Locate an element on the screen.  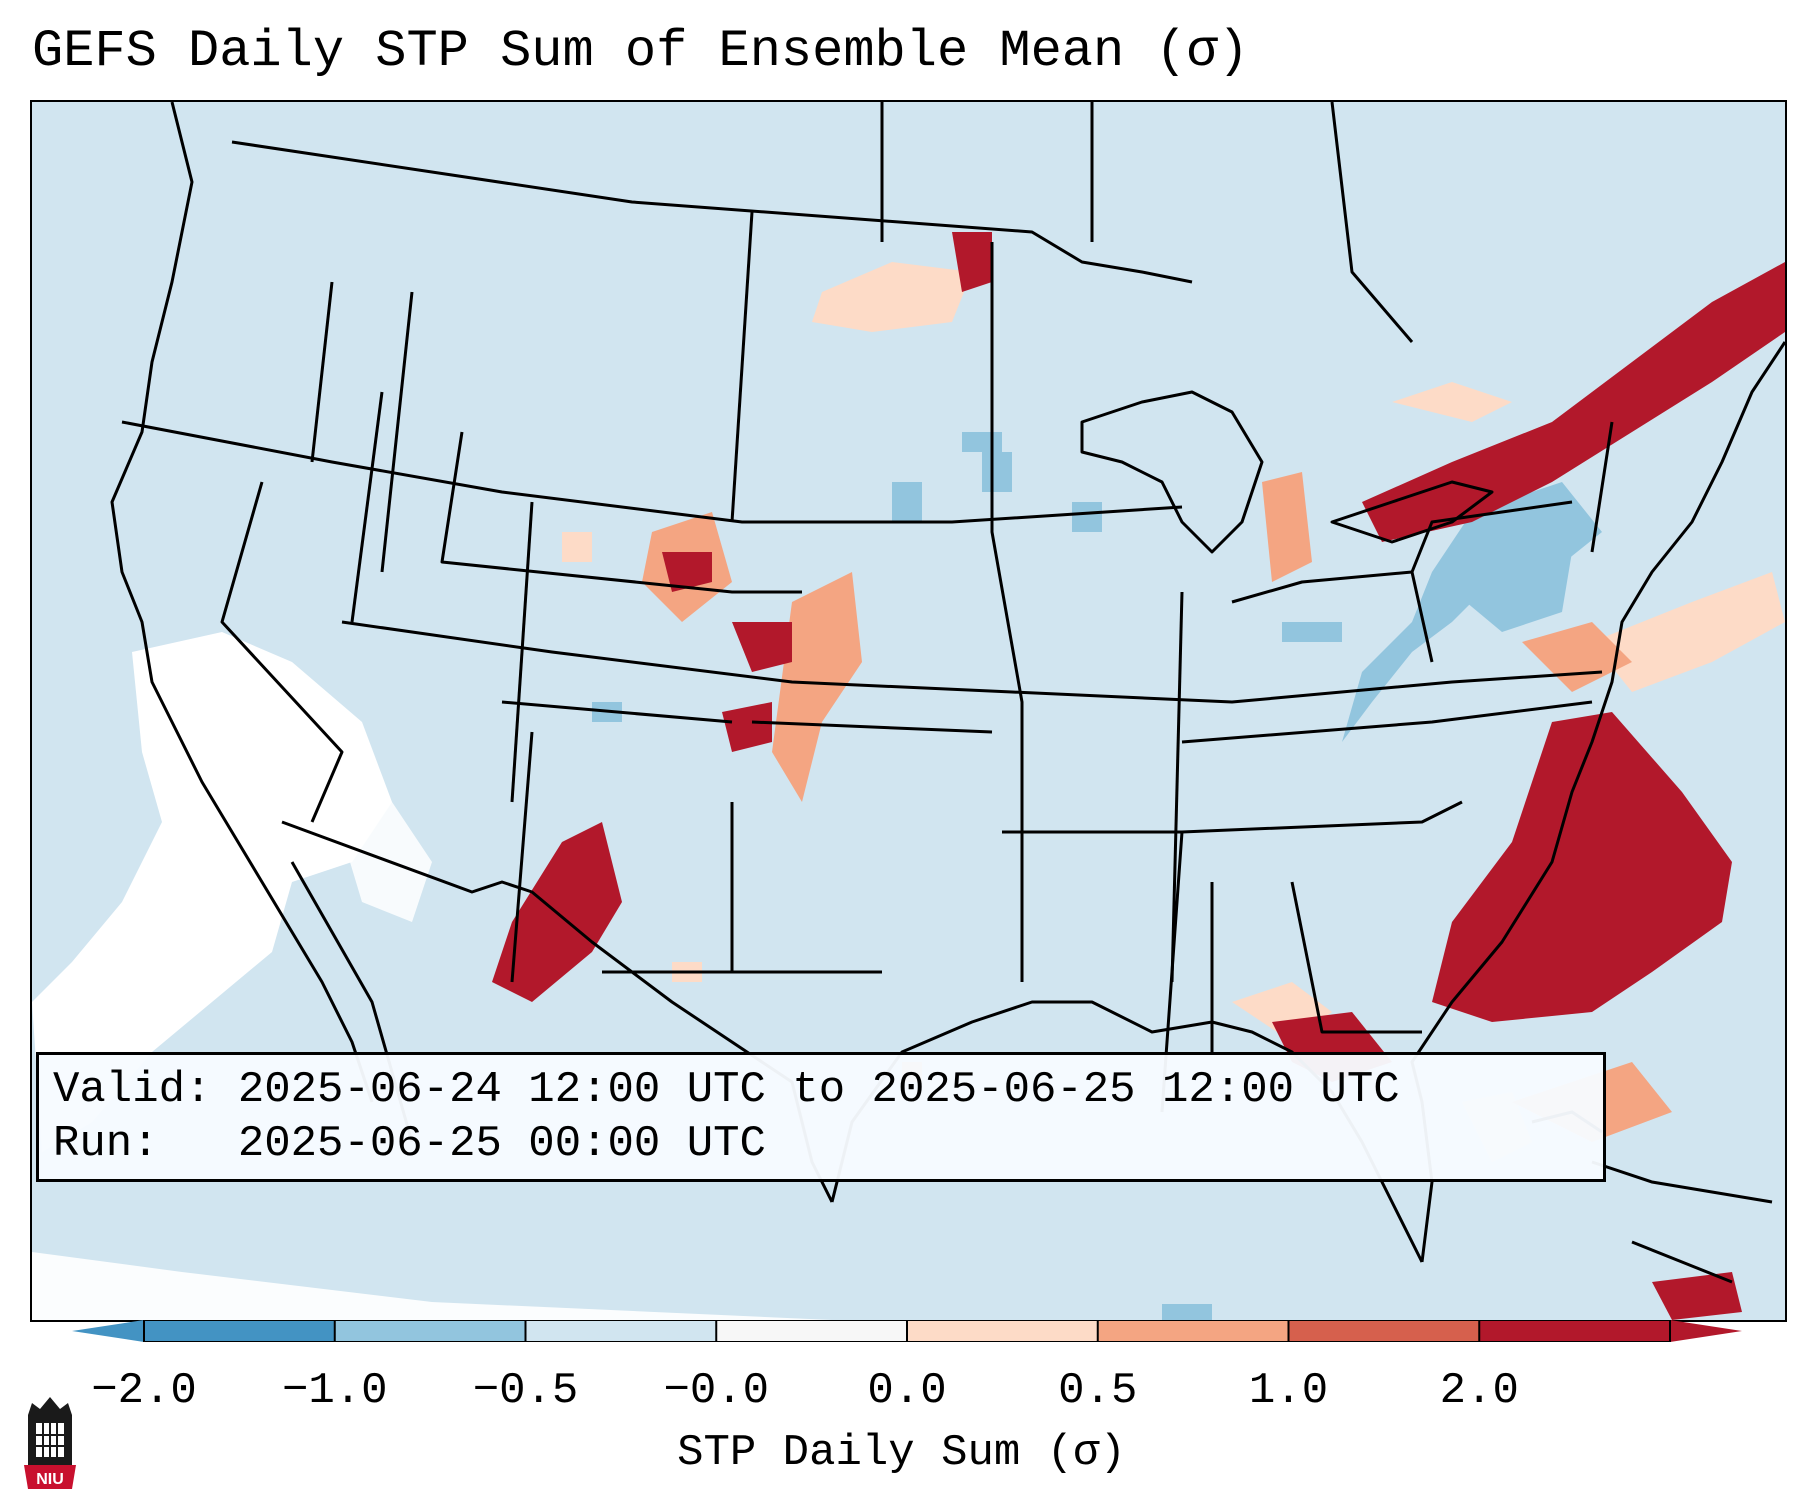
run-value: 2025-06-25 00:00 UTC is located at coordinates (501, 1144).